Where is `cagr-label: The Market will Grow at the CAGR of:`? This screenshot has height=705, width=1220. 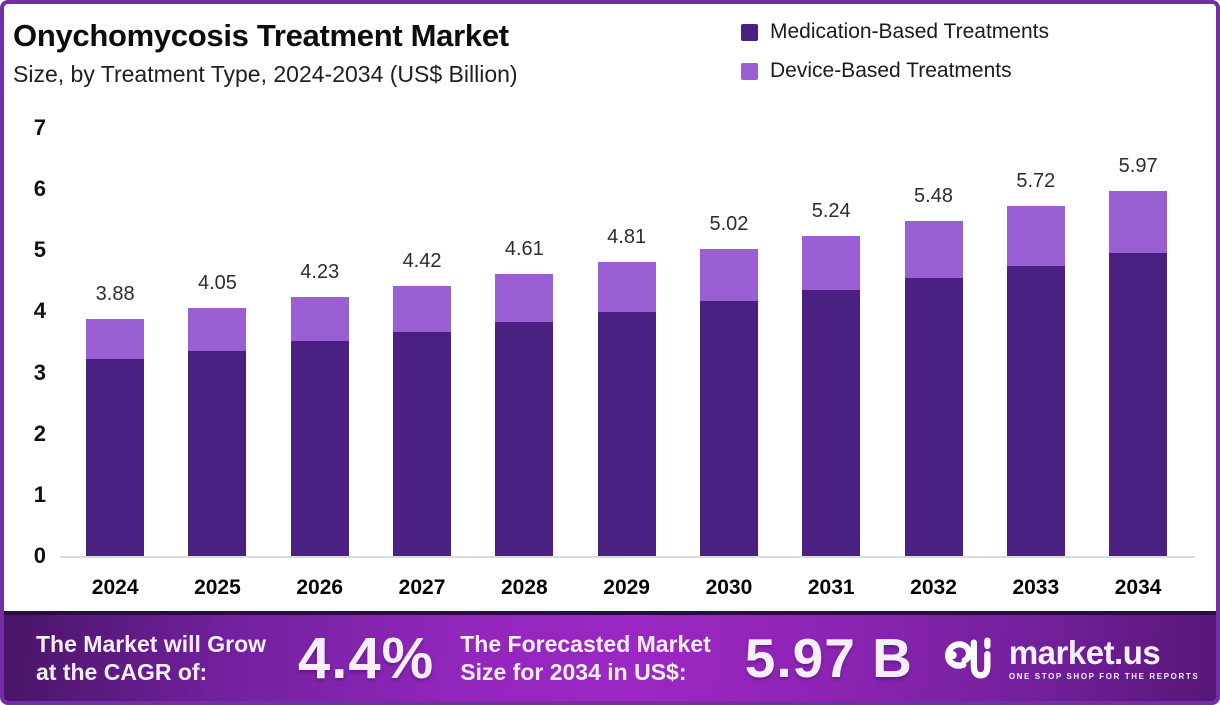 cagr-label: The Market will Grow at the CAGR of: is located at coordinates (151, 658).